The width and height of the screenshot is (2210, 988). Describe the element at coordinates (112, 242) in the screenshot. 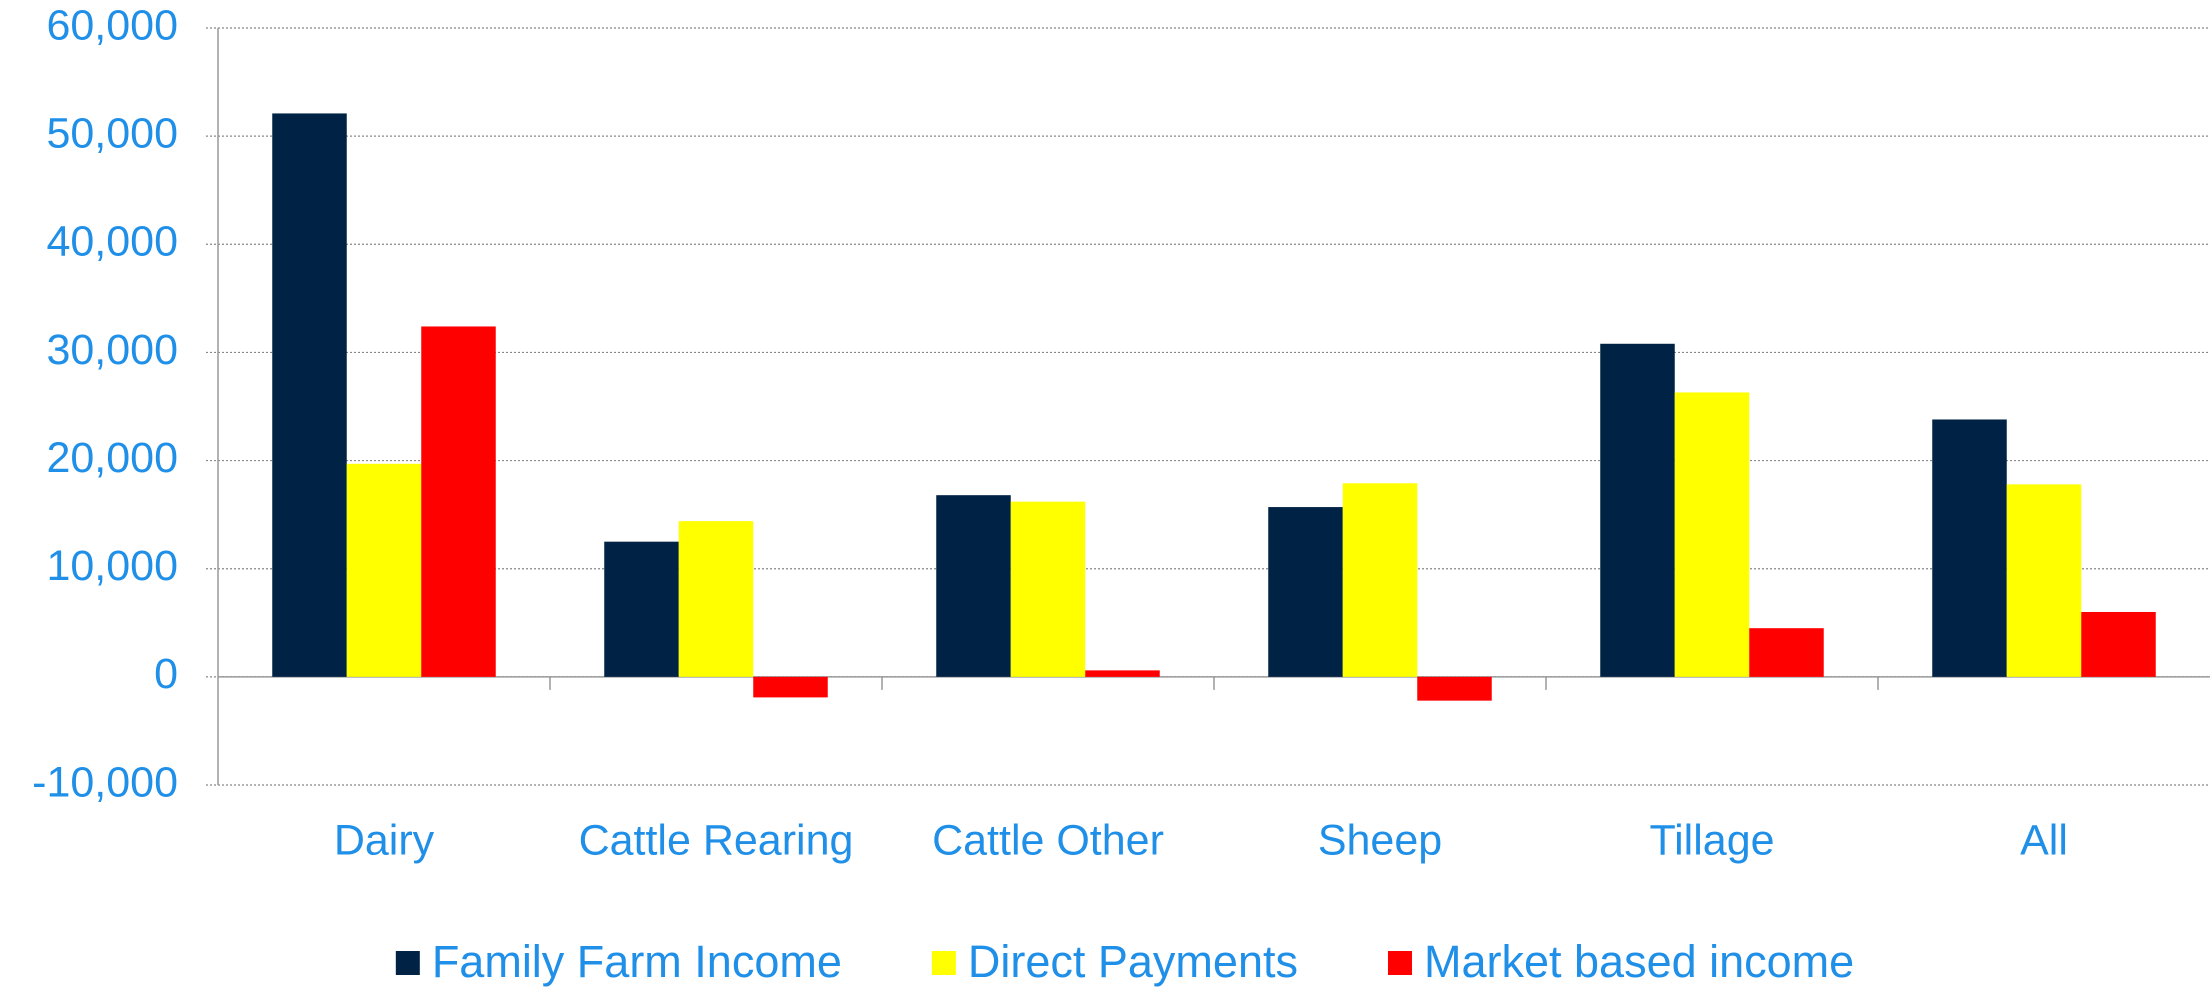

I see `y-tick-label: 40,000` at that location.